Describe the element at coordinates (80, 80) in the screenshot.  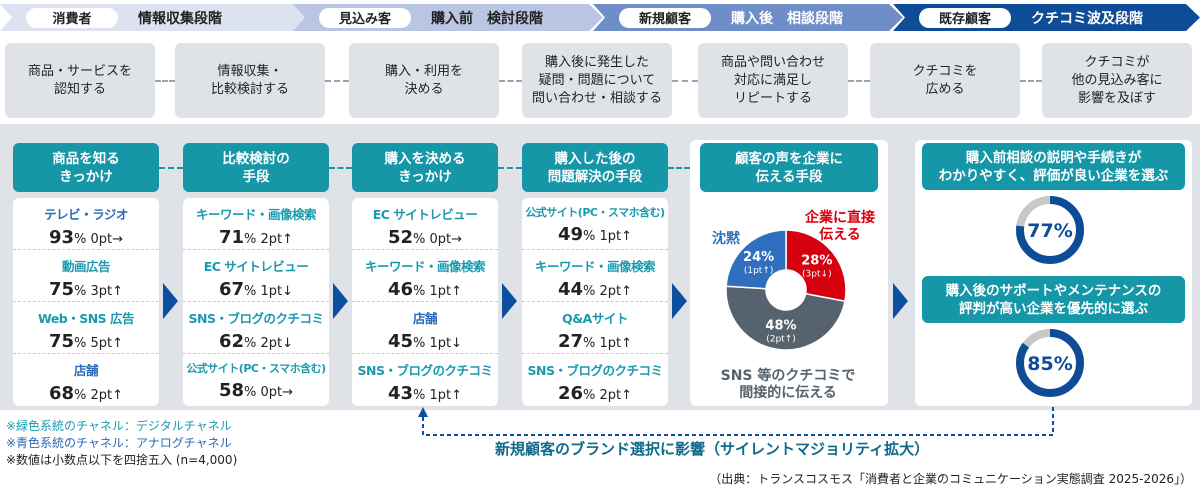
I see `journey-step: 商品・サービスを 認知する` at that location.